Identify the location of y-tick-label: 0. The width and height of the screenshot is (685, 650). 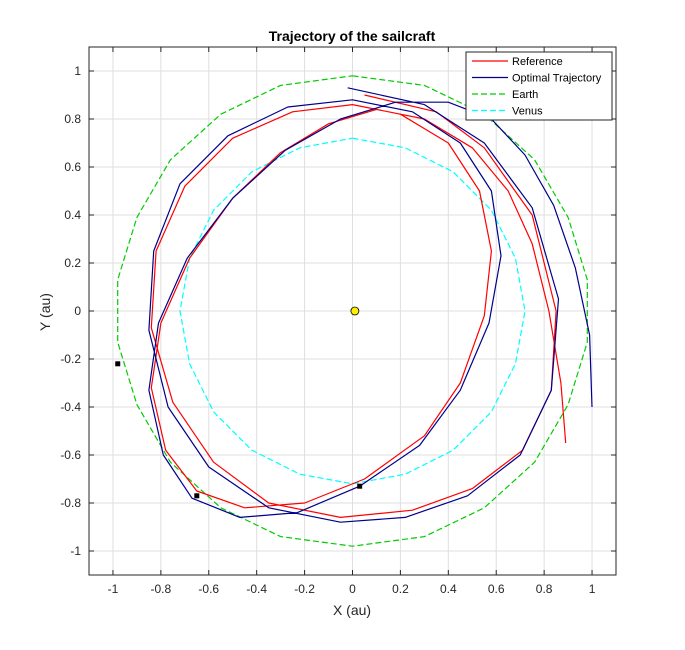
(77, 311).